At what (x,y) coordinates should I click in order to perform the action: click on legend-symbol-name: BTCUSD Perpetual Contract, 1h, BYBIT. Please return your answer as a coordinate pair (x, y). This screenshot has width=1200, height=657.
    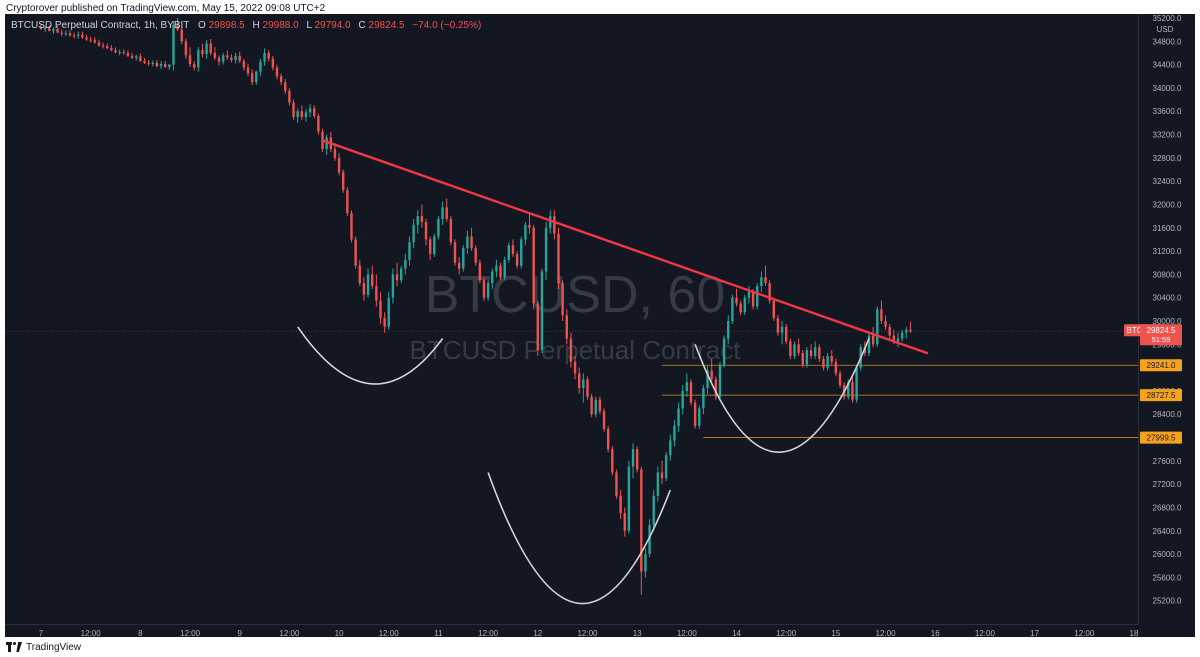
    Looking at the image, I should click on (100, 25).